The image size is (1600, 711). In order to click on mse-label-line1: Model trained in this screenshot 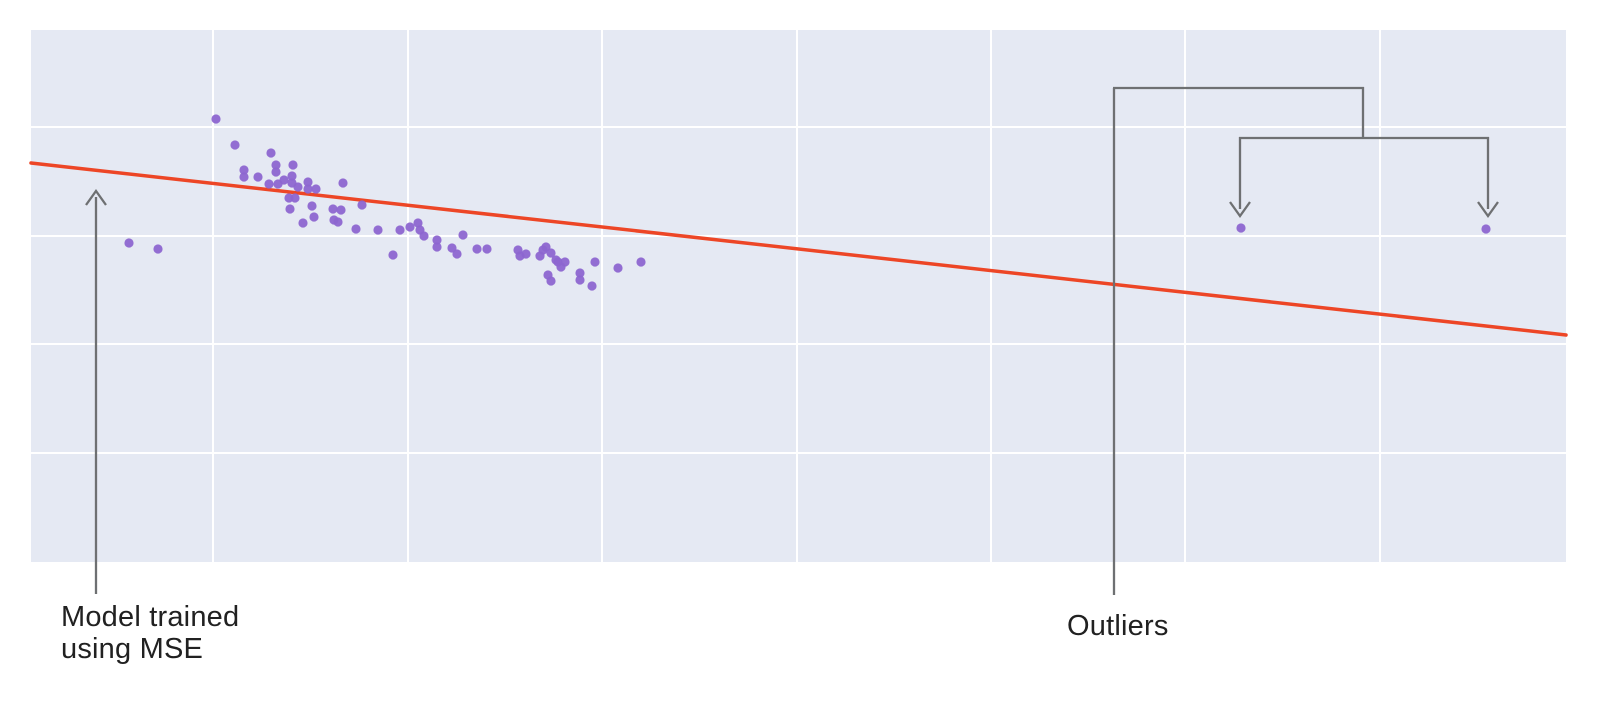, I will do `click(150, 617)`.